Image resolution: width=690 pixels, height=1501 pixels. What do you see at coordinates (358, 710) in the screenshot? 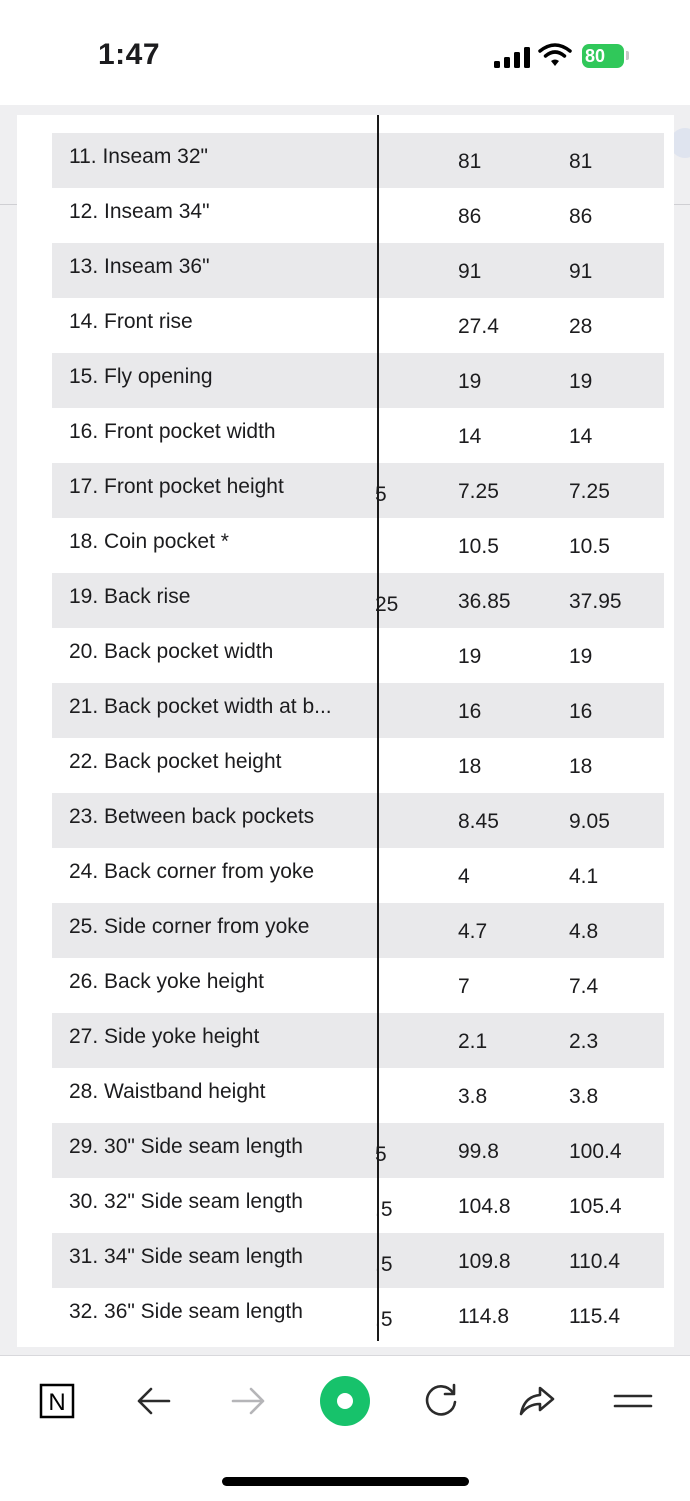
I see `table-row: 21. Back pocket width at b... 16 16` at bounding box center [358, 710].